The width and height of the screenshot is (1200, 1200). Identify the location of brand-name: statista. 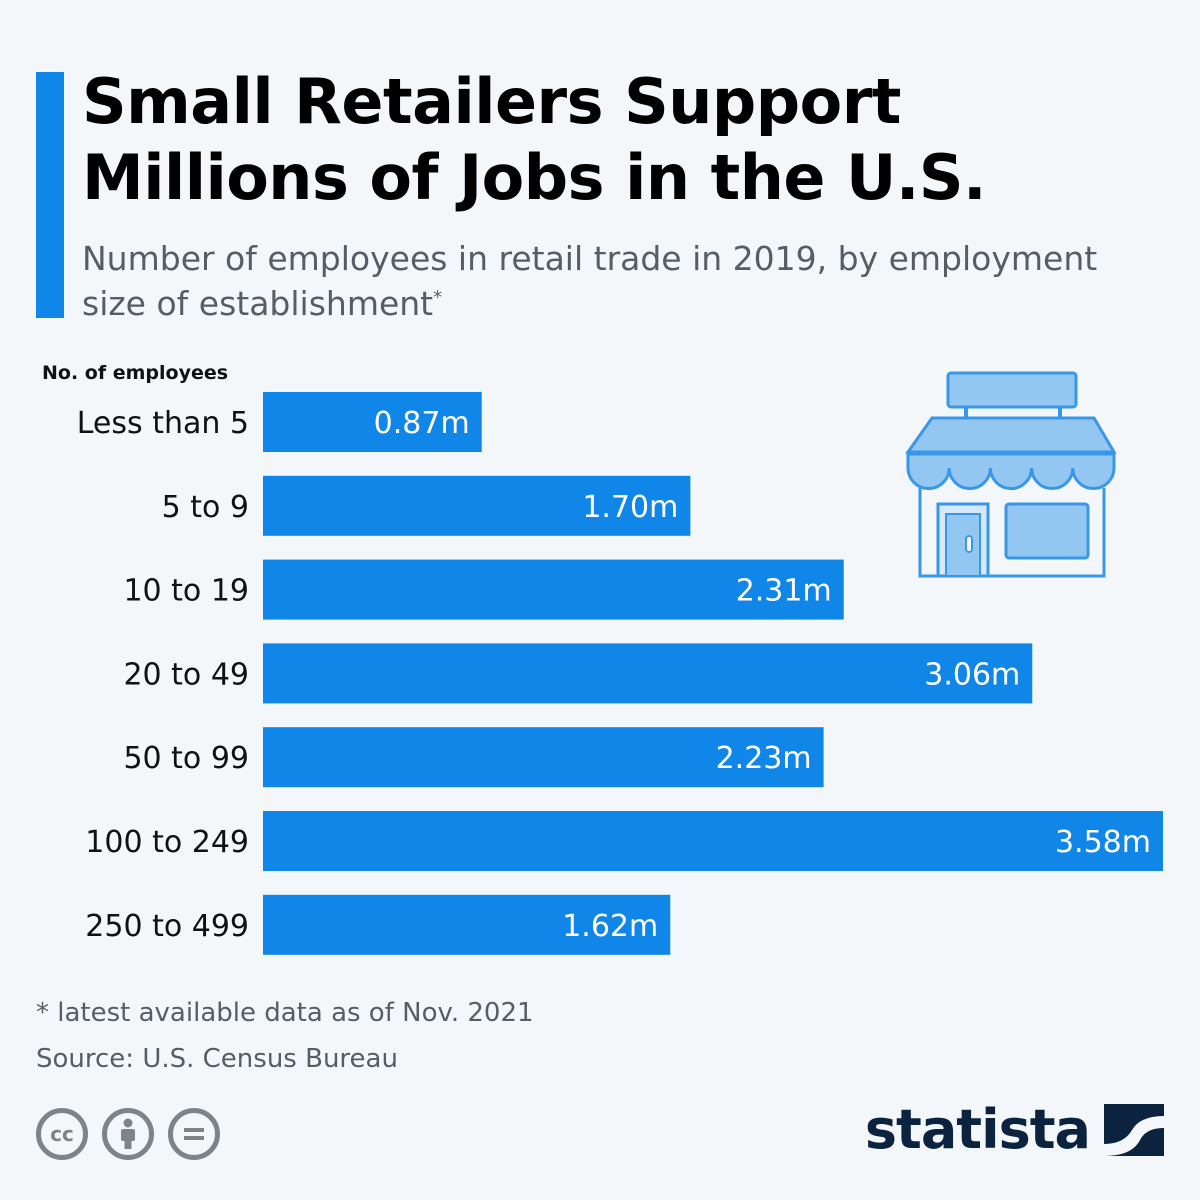
(977, 1129).